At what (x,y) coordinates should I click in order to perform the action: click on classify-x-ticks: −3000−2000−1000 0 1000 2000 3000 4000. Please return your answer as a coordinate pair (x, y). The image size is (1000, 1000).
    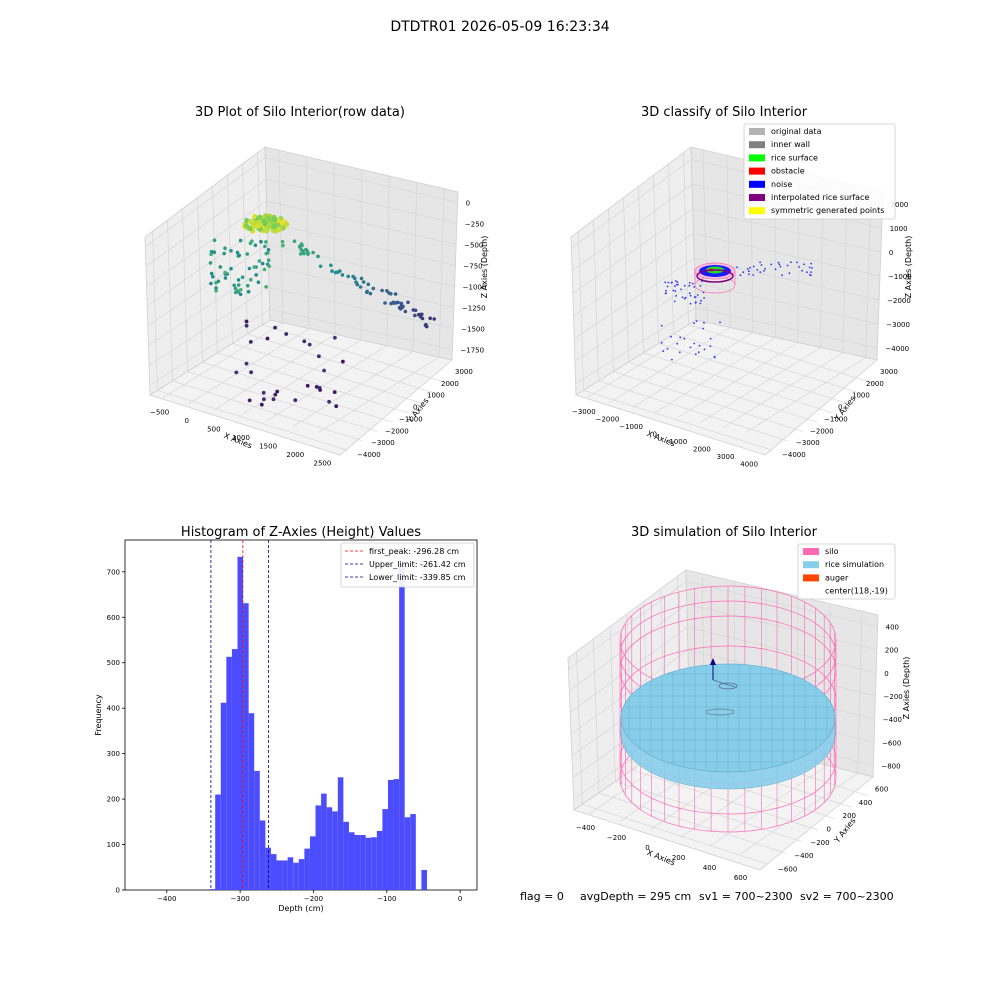
    Looking at the image, I should click on (665, 438).